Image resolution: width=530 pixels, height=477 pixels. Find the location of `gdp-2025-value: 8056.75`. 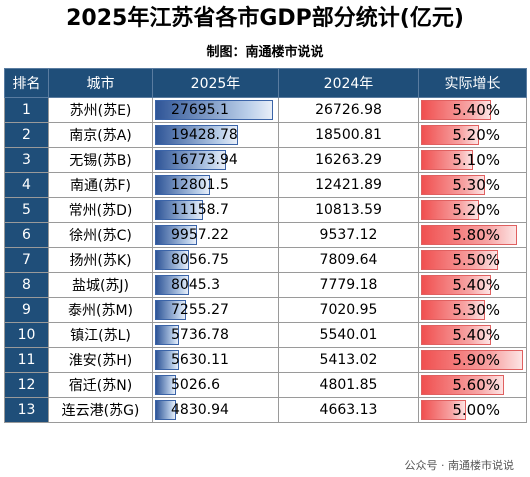

gdp-2025-value: 8056.75 is located at coordinates (200, 260).